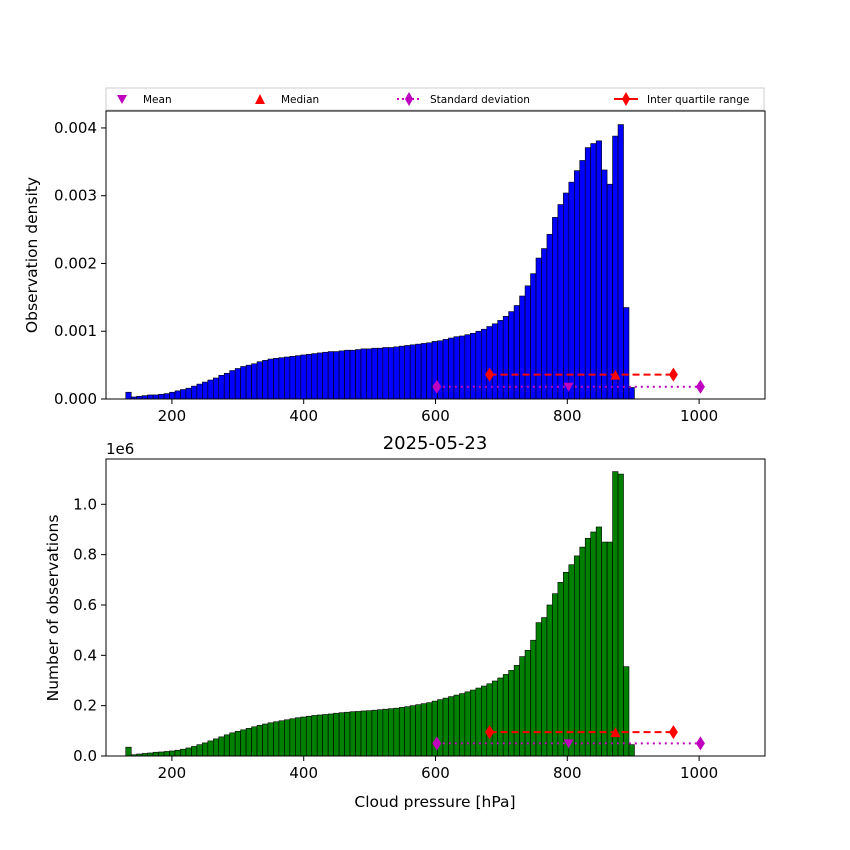 This screenshot has width=850, height=850. What do you see at coordinates (122, 99) in the screenshot?
I see `mean-marker-icon` at bounding box center [122, 99].